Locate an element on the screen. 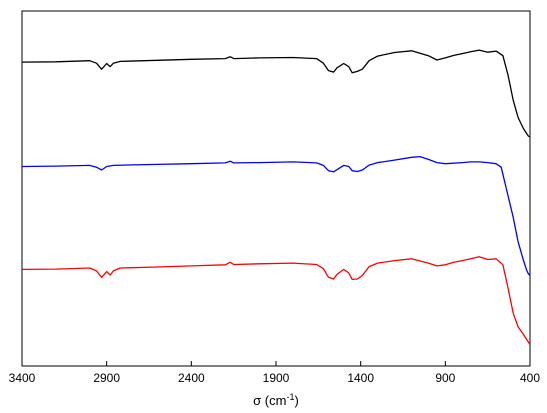 The height and width of the screenshot is (413, 547). x-tick-label: 1400 is located at coordinates (360, 378).